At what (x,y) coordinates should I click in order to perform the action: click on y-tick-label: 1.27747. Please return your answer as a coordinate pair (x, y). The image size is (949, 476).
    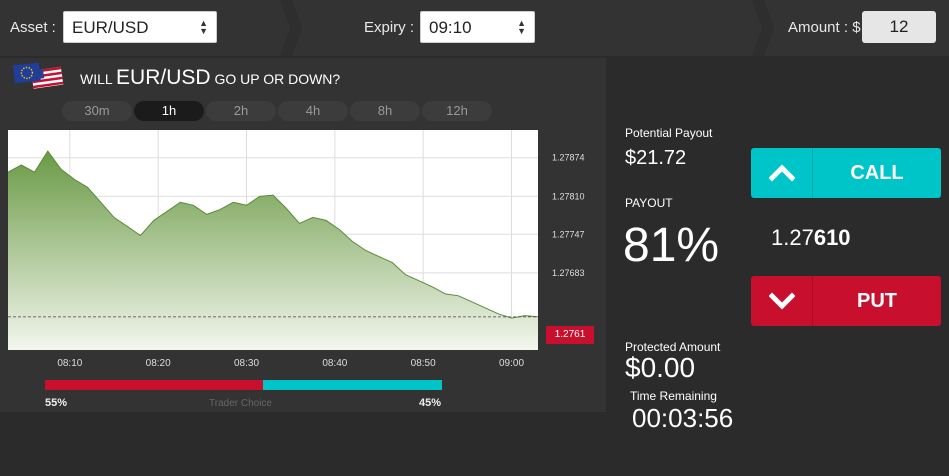
    Looking at the image, I should click on (568, 234).